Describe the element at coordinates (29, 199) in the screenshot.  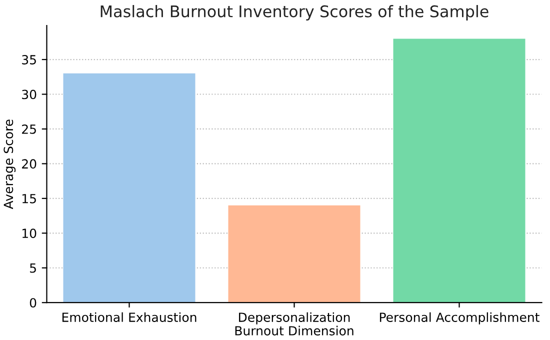
I see `y-tick-label: 15` at that location.